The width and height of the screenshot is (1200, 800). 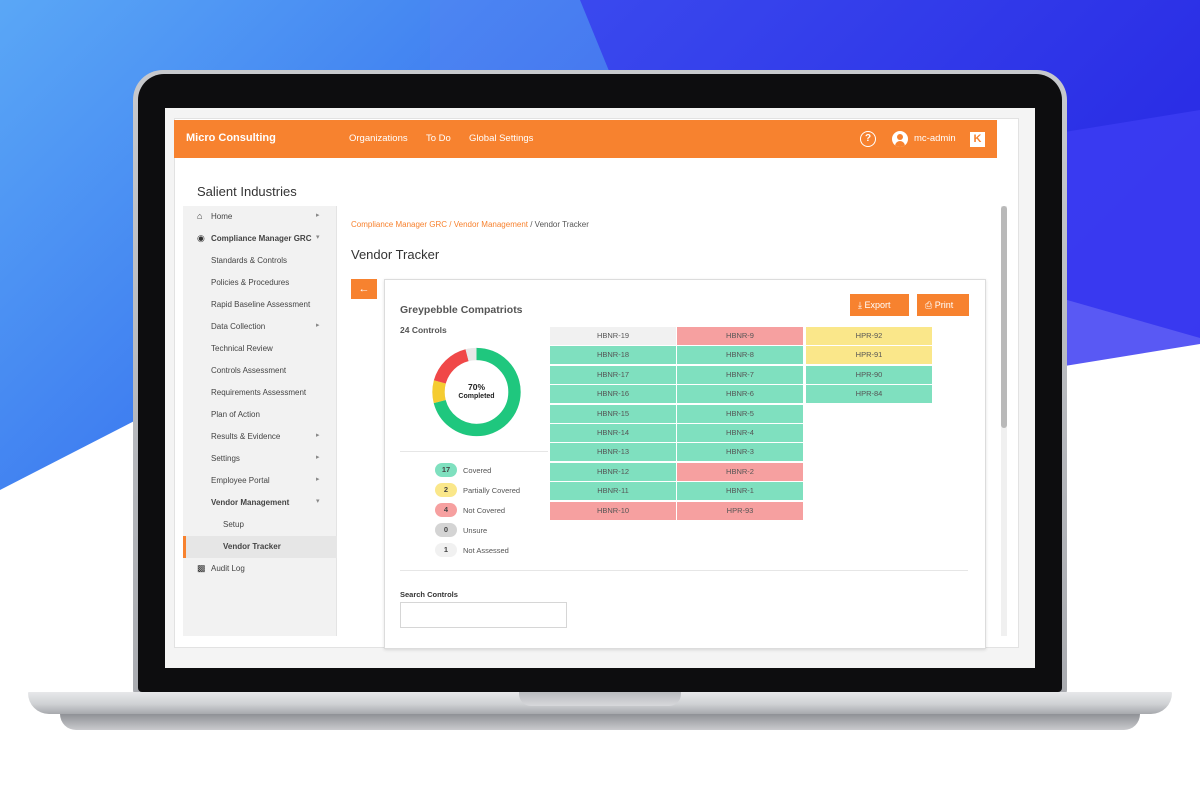 What do you see at coordinates (977, 139) in the screenshot?
I see `app-logo-icon: K` at bounding box center [977, 139].